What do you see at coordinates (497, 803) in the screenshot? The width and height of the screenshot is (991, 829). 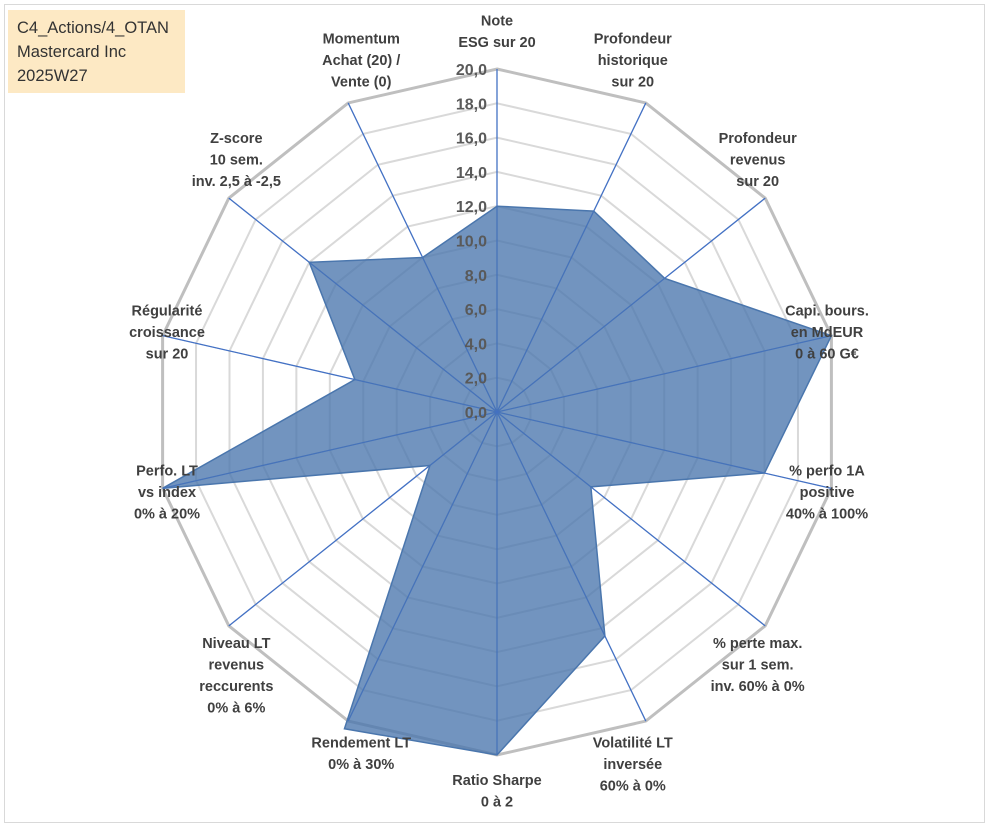 I see `category-label: 0 à 2` at bounding box center [497, 803].